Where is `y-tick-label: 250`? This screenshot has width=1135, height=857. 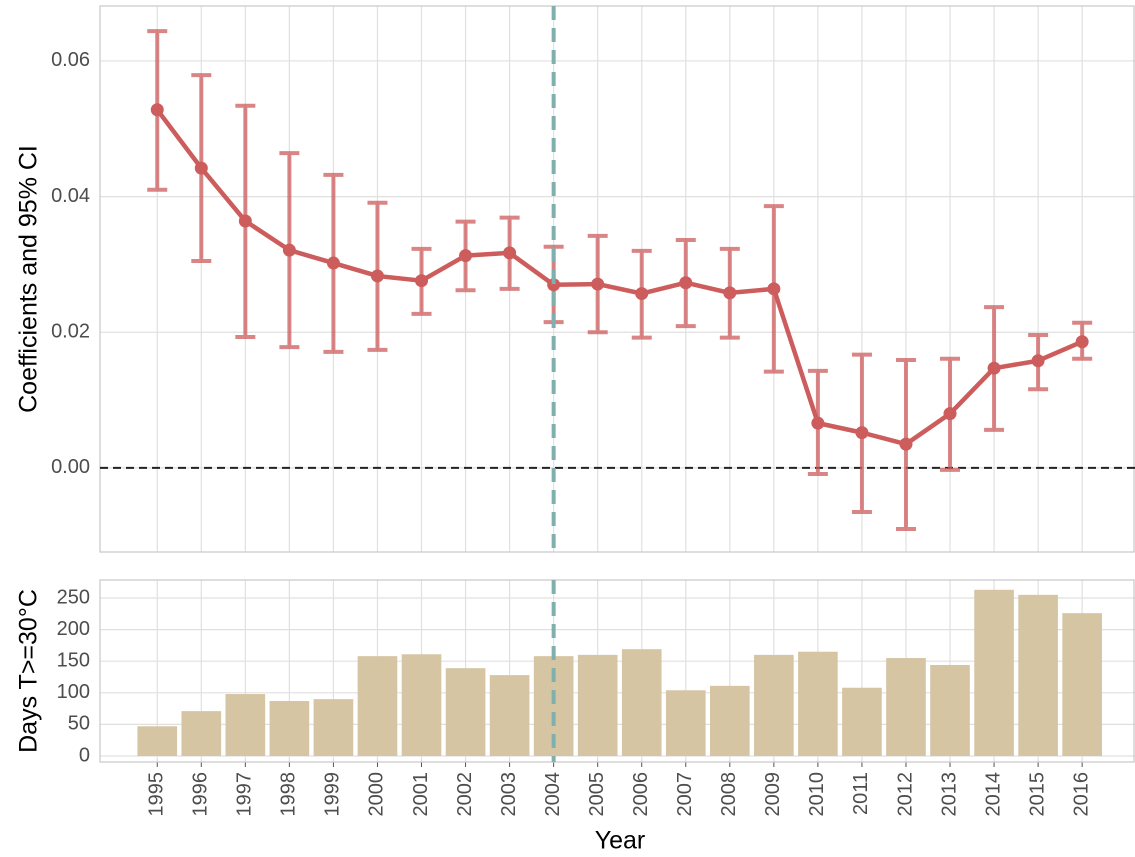 y-tick-label: 250 is located at coordinates (73, 597).